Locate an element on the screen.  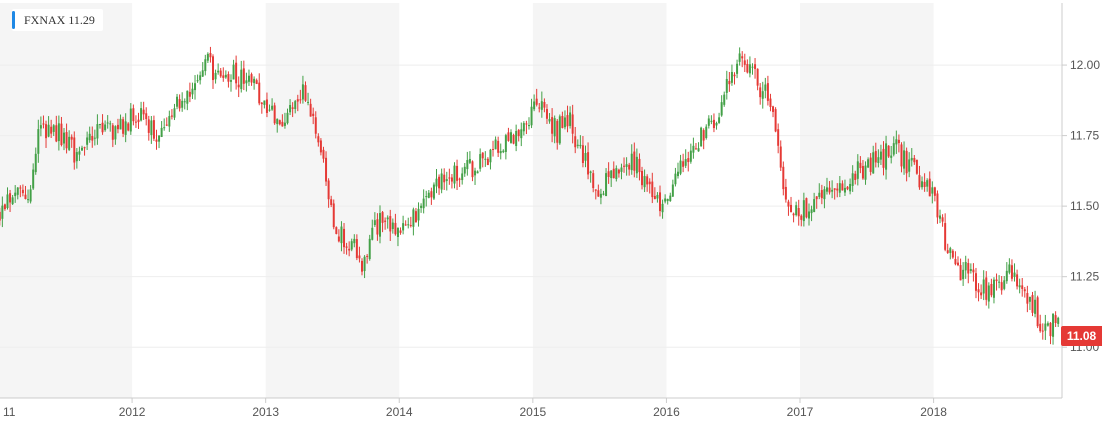
year-band-2013 is located at coordinates (332, 200).